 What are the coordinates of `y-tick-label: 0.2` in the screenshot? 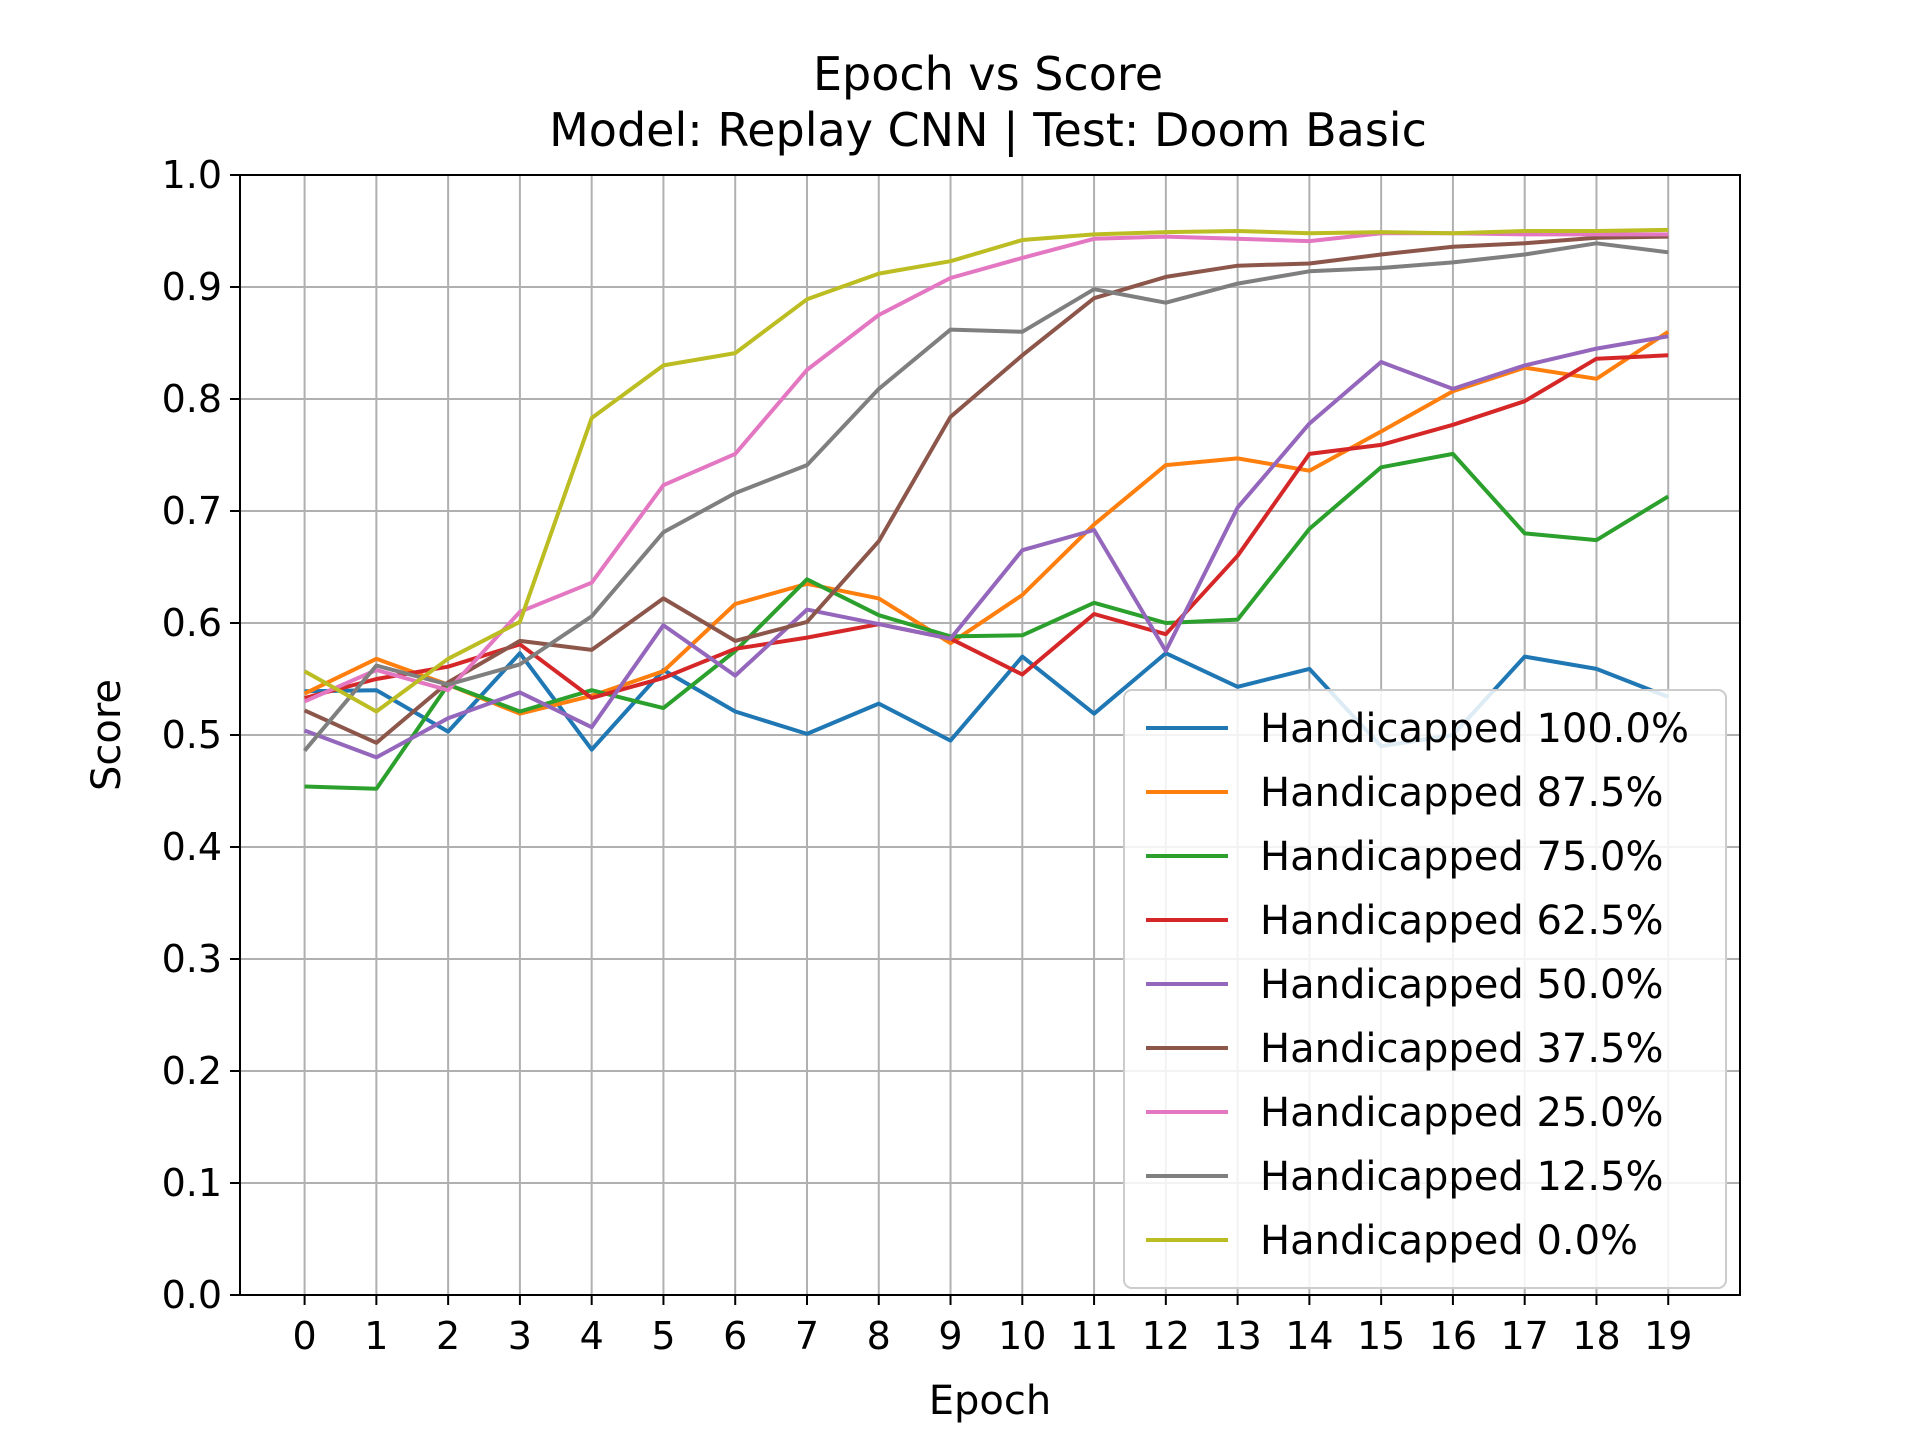 It's located at (192, 1071).